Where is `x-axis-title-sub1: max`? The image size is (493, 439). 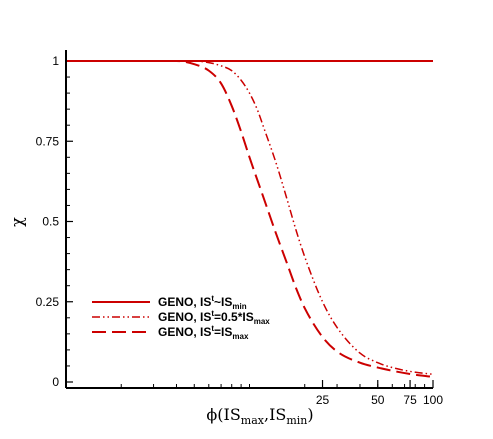 x-axis-title-sub1: max is located at coordinates (253, 420).